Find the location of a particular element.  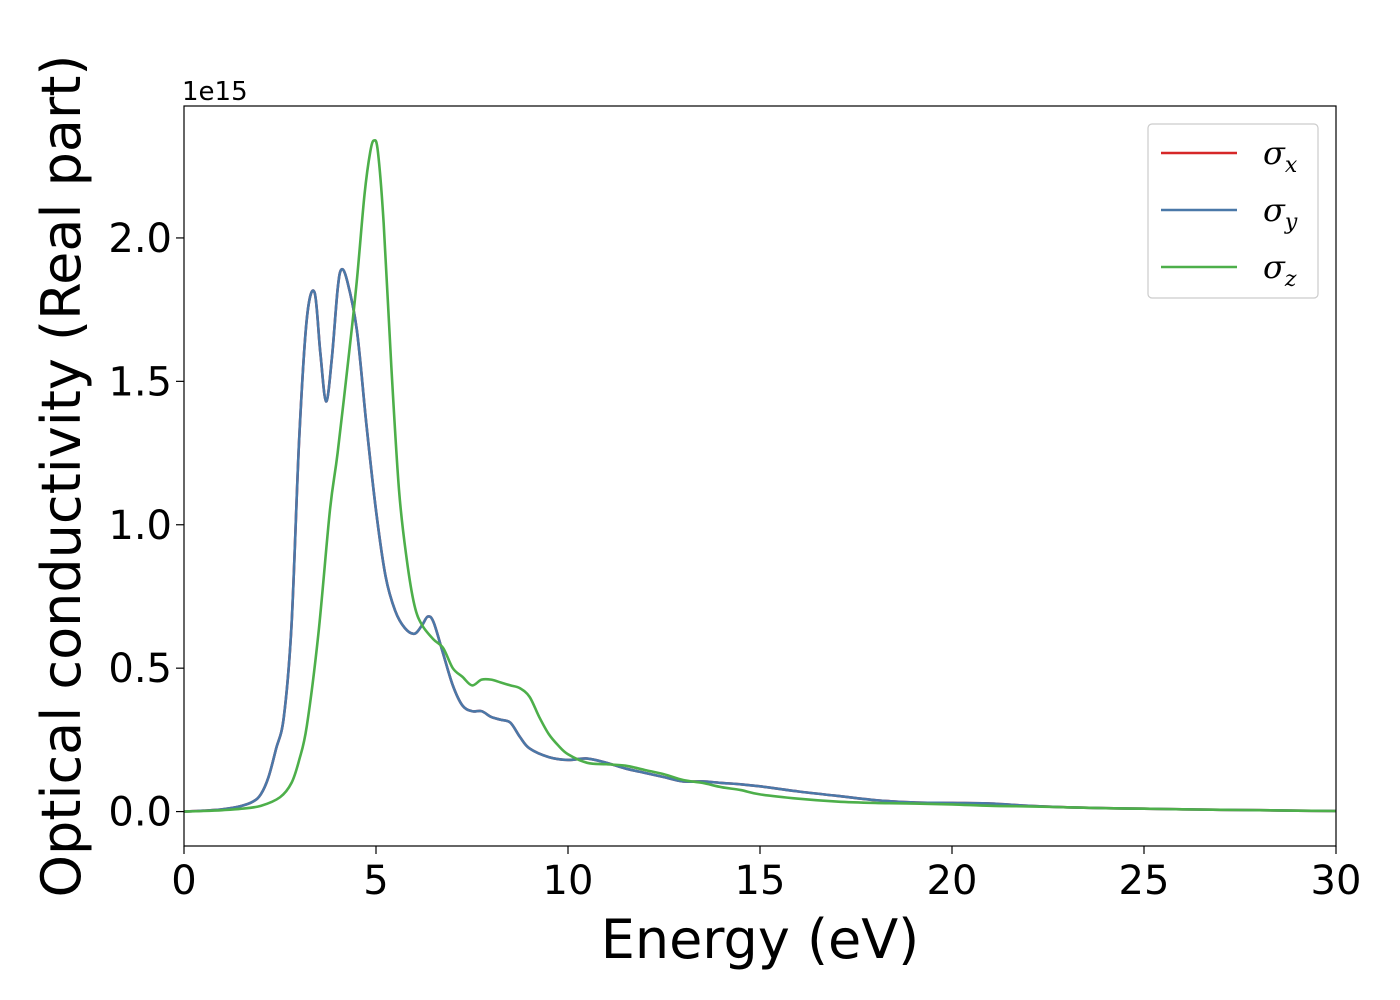

legend-label-subscript: z is located at coordinates (1290, 279).